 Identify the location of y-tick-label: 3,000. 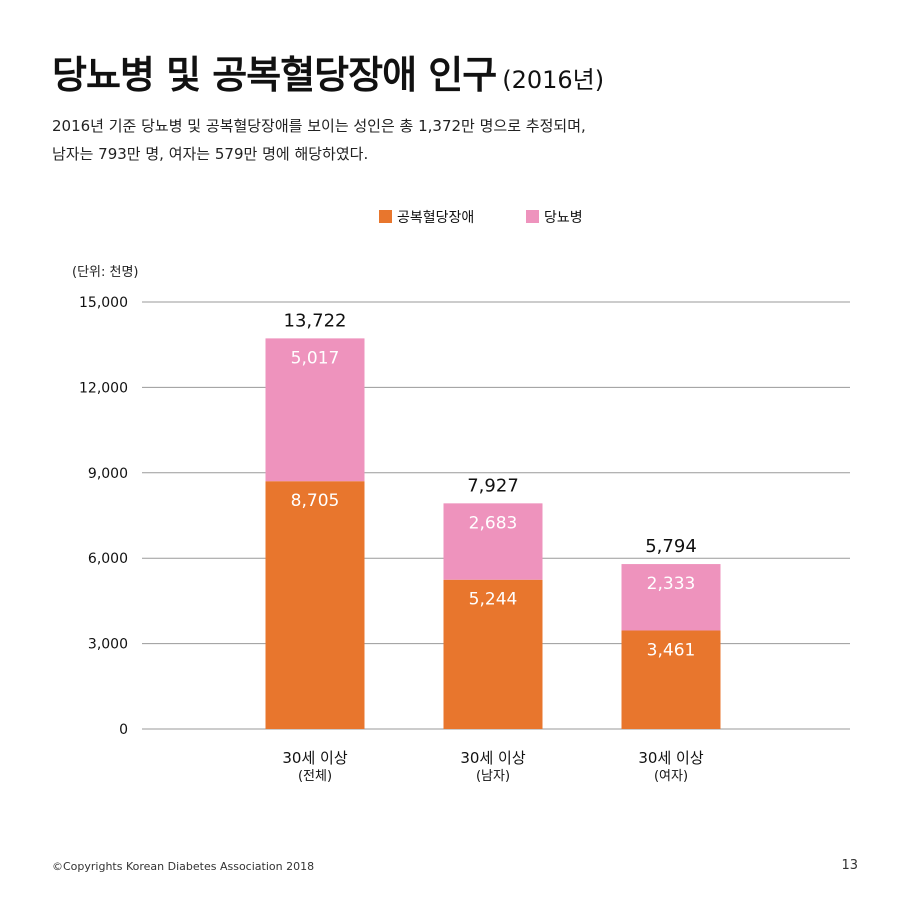
(108, 645).